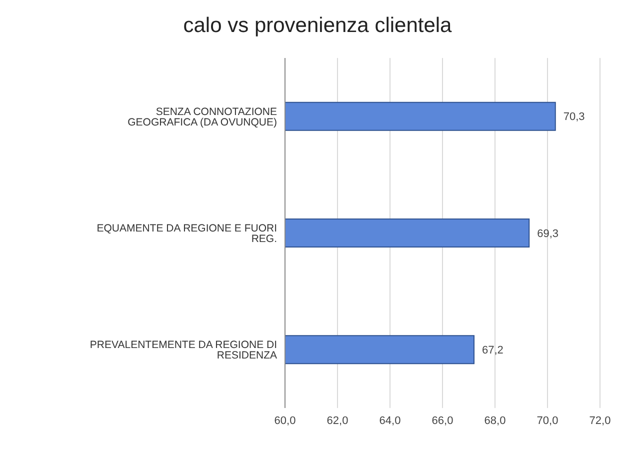  What do you see at coordinates (317, 26) in the screenshot?
I see `chart-title: calo vs provenienza clientela` at bounding box center [317, 26].